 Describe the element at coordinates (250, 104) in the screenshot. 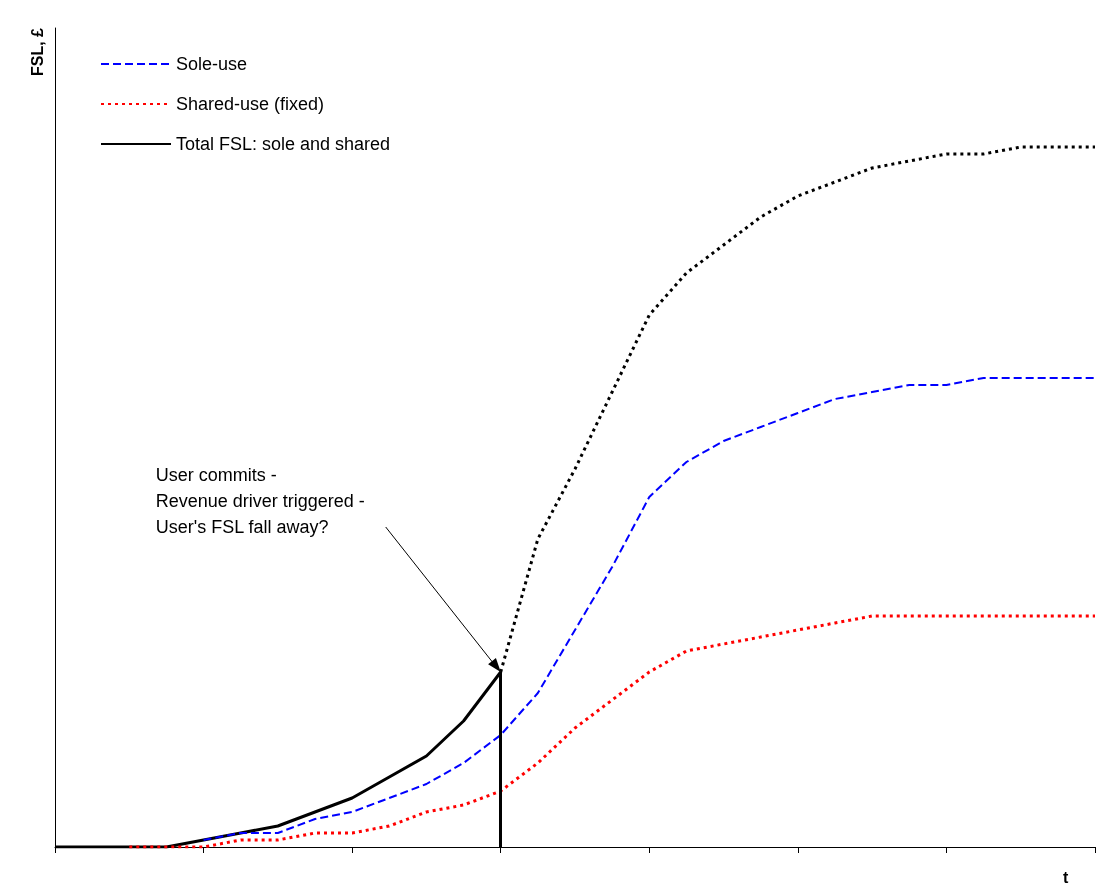

I see `legend-label: Shared-use (fixed)` at that location.